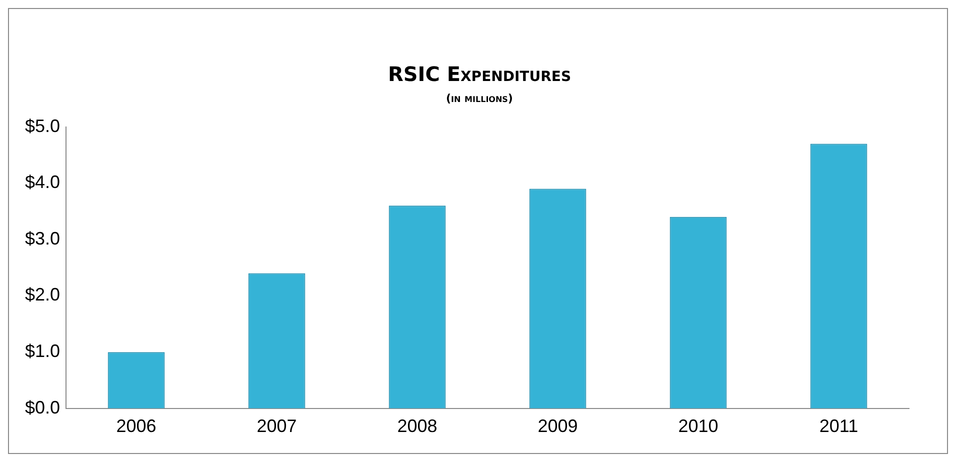  I want to click on y-tick-label: $0.0, so click(42, 407).